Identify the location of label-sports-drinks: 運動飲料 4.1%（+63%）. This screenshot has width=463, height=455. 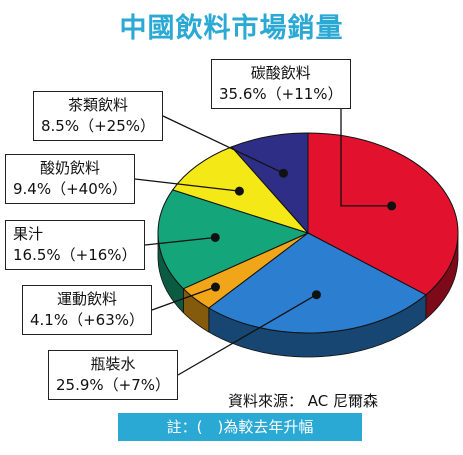
(87, 310).